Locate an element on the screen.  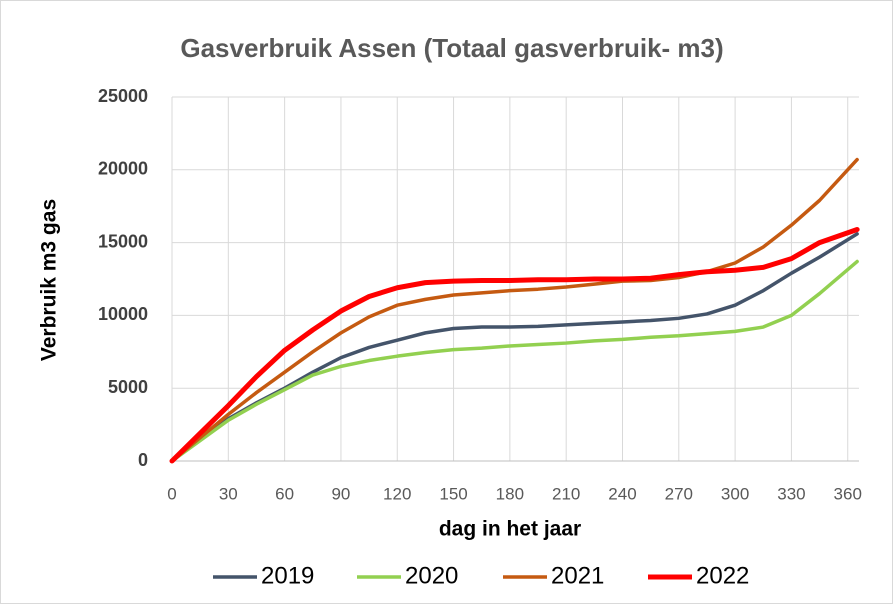
y-tick-label: 15000 is located at coordinates (123, 241).